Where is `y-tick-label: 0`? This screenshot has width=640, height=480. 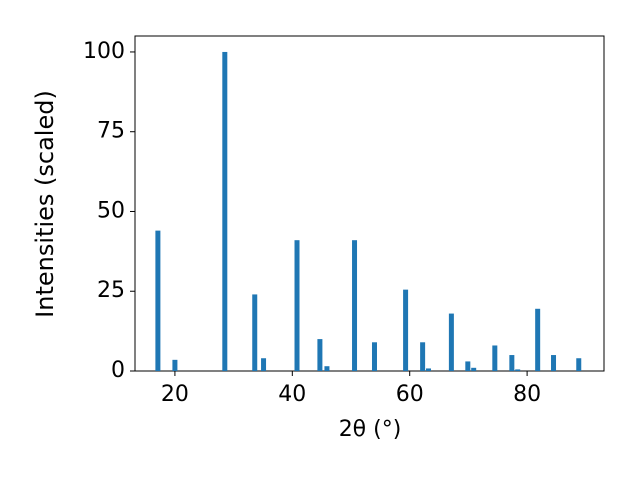 y-tick-label: 0 is located at coordinates (118, 370).